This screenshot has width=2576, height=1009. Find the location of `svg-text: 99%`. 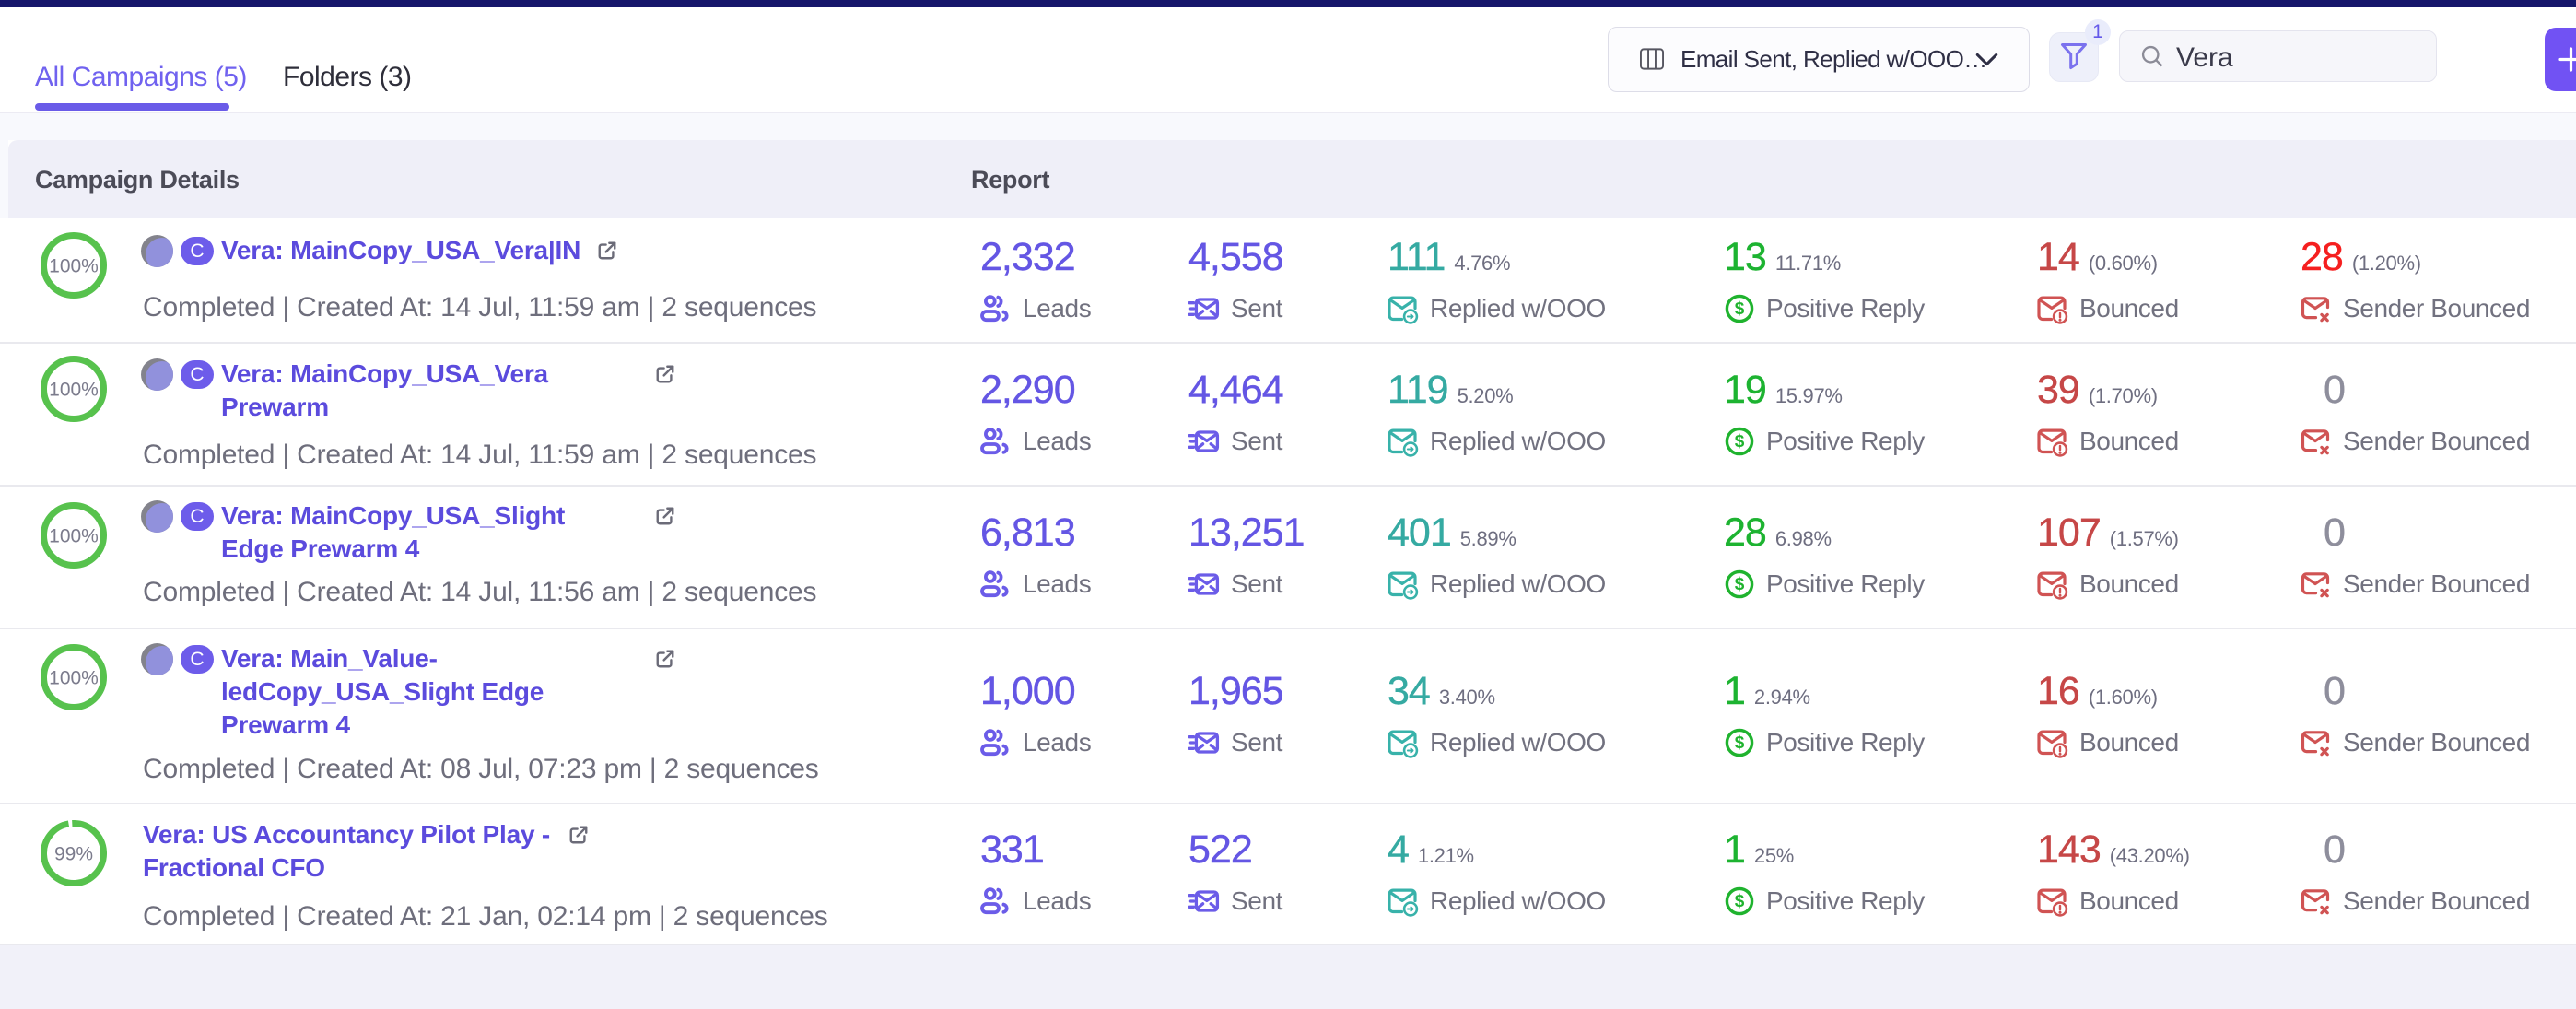

svg-text: 99% is located at coordinates (73, 854).